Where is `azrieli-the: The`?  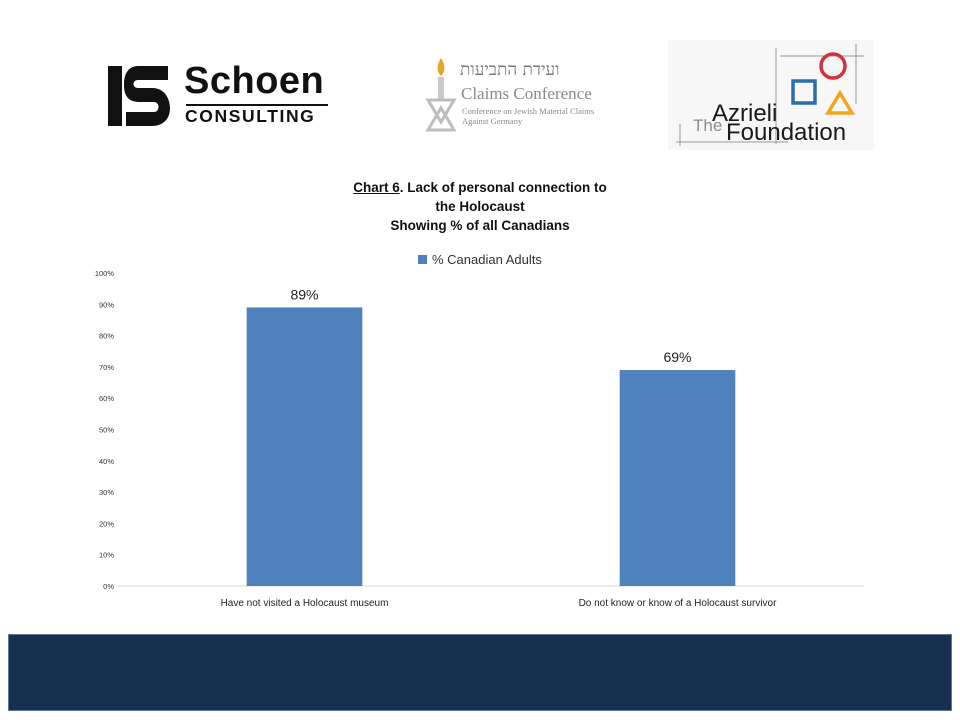
azrieli-the: The is located at coordinates (708, 125).